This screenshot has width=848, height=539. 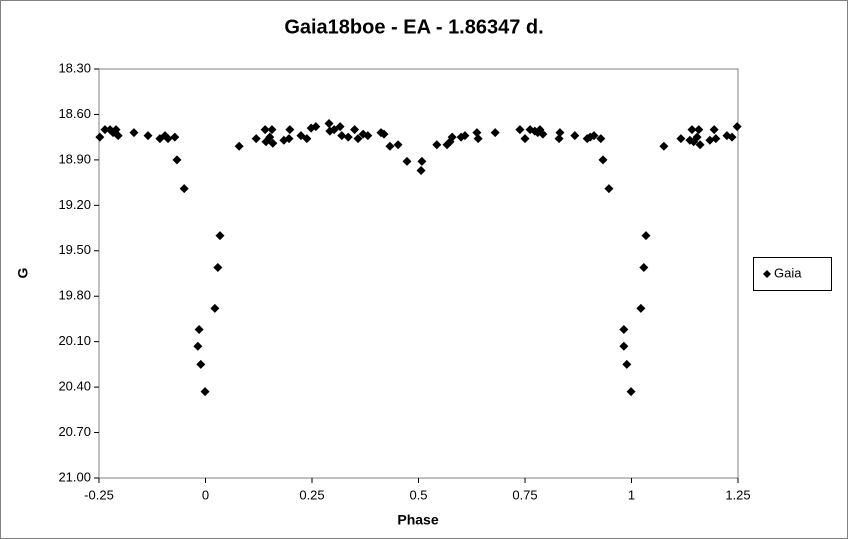 What do you see at coordinates (74, 431) in the screenshot?
I see `y-tick-label: 20.70` at bounding box center [74, 431].